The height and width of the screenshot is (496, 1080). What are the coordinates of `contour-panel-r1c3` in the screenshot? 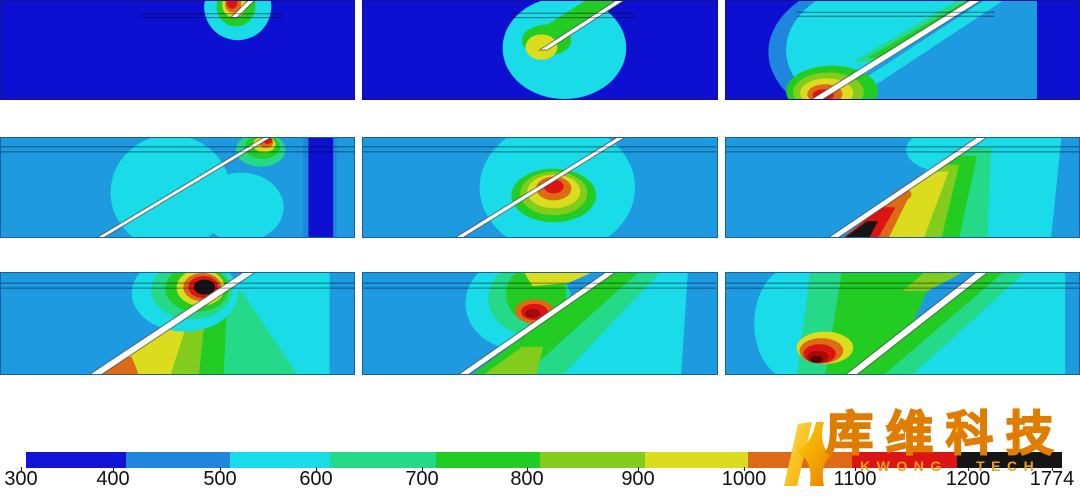 It's located at (902, 50).